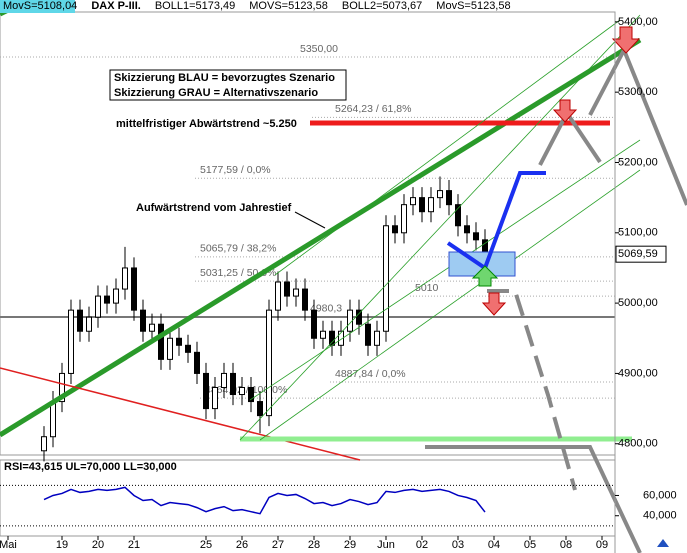  What do you see at coordinates (370, 374) in the screenshot?
I see `level-label: 4887,84 / 0,0%` at bounding box center [370, 374].